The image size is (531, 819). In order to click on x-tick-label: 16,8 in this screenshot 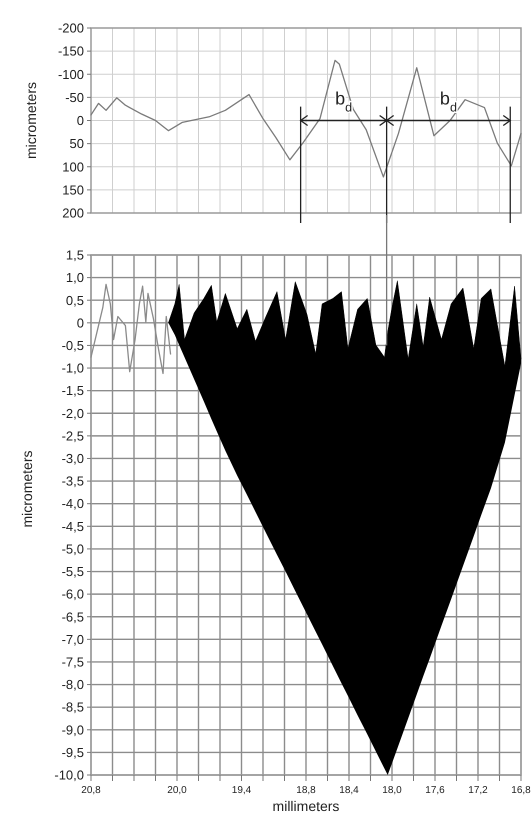, I will do `click(521, 790)`.